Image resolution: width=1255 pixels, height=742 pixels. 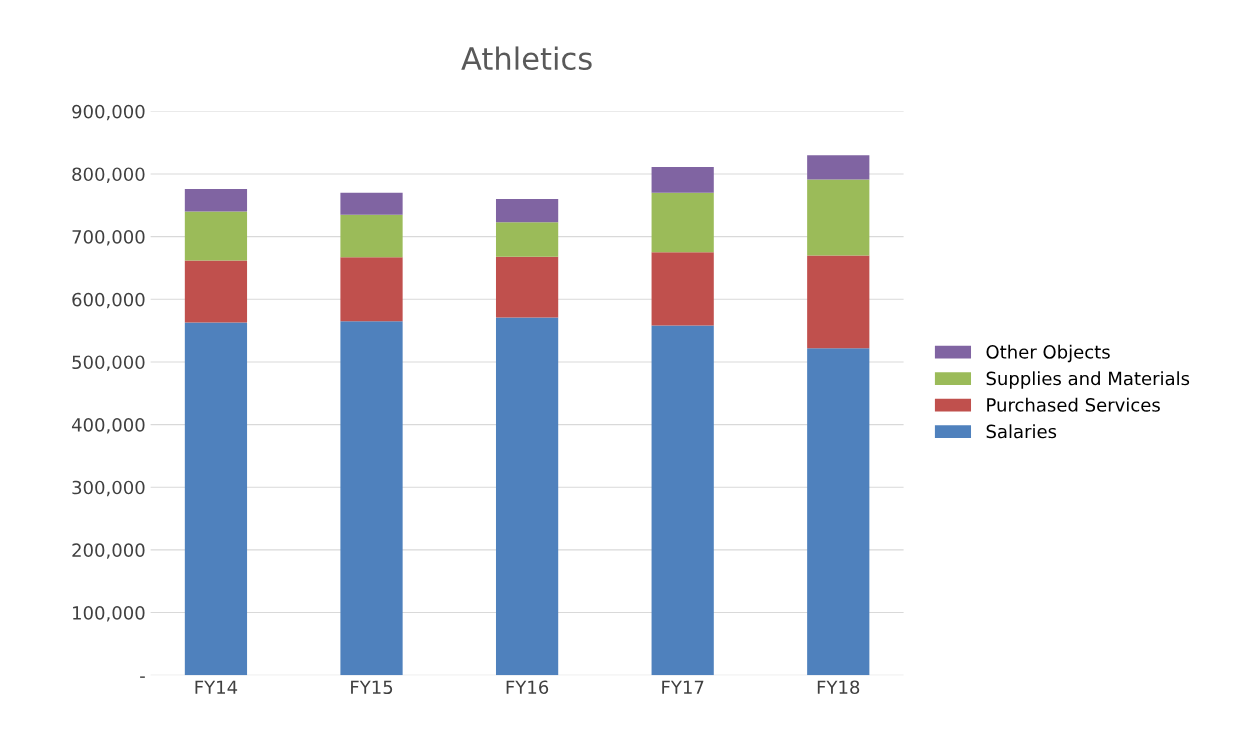 I want to click on y-tick-label: 200,000, so click(x=108, y=551).